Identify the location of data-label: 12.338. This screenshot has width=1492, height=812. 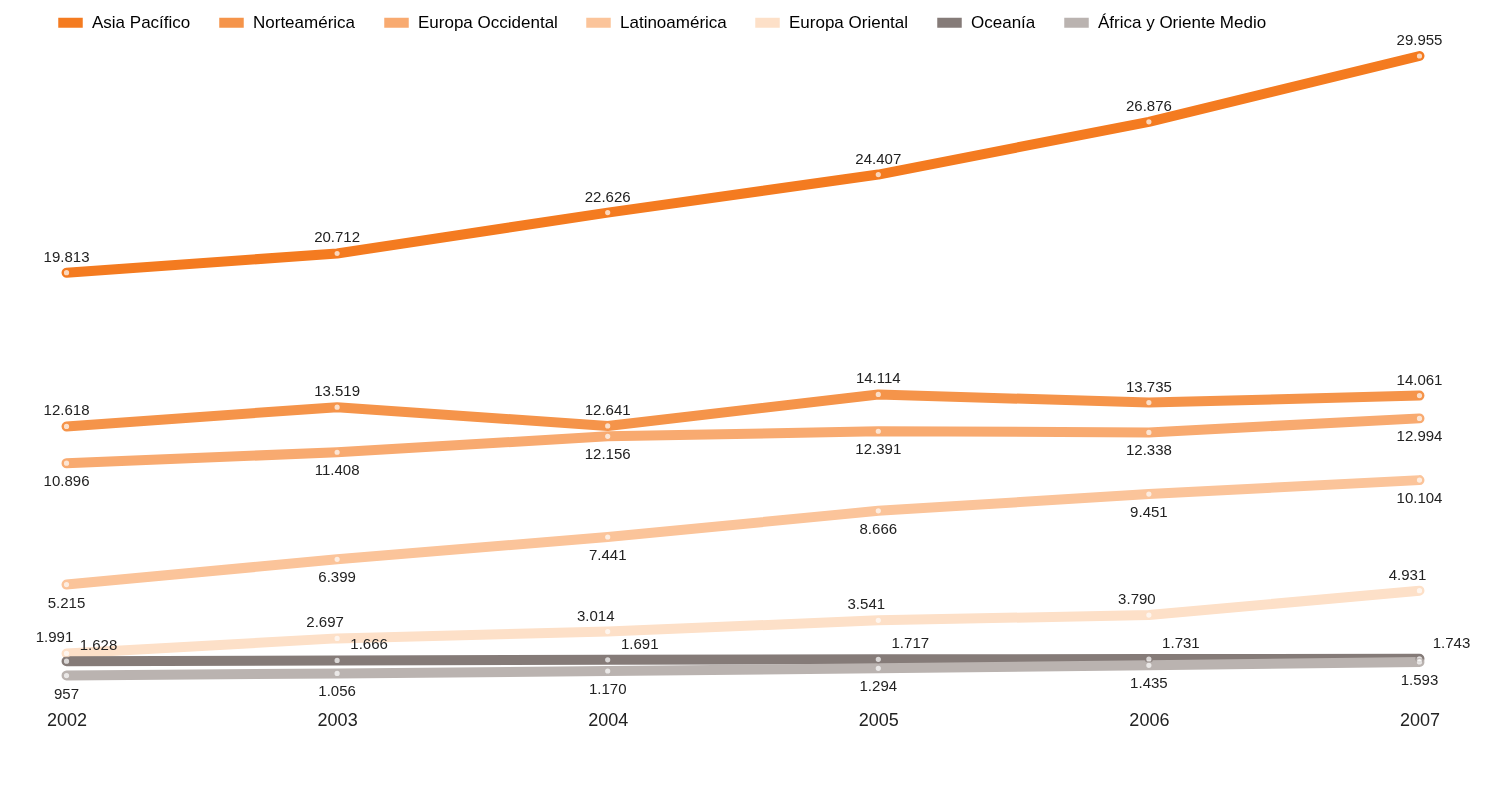
(1148, 450).